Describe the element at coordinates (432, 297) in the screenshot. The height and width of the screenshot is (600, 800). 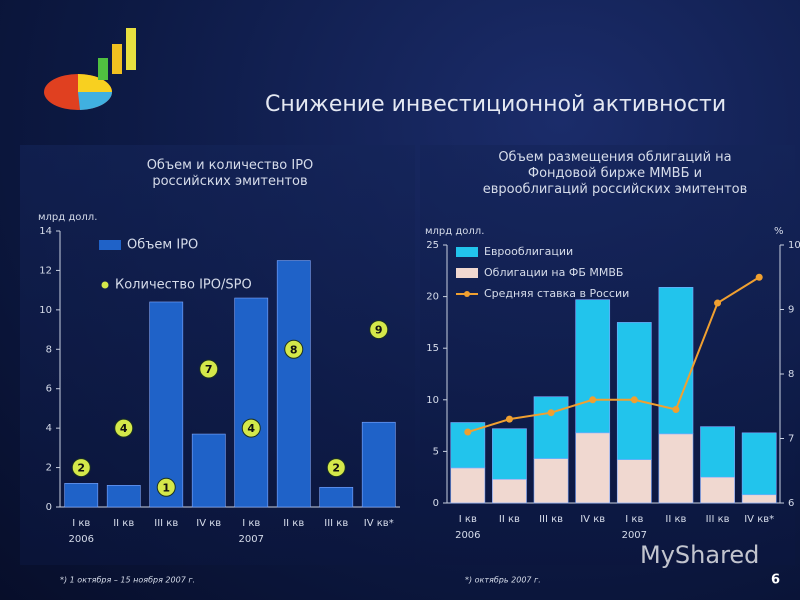
I see `y-tick-label: 20` at that location.